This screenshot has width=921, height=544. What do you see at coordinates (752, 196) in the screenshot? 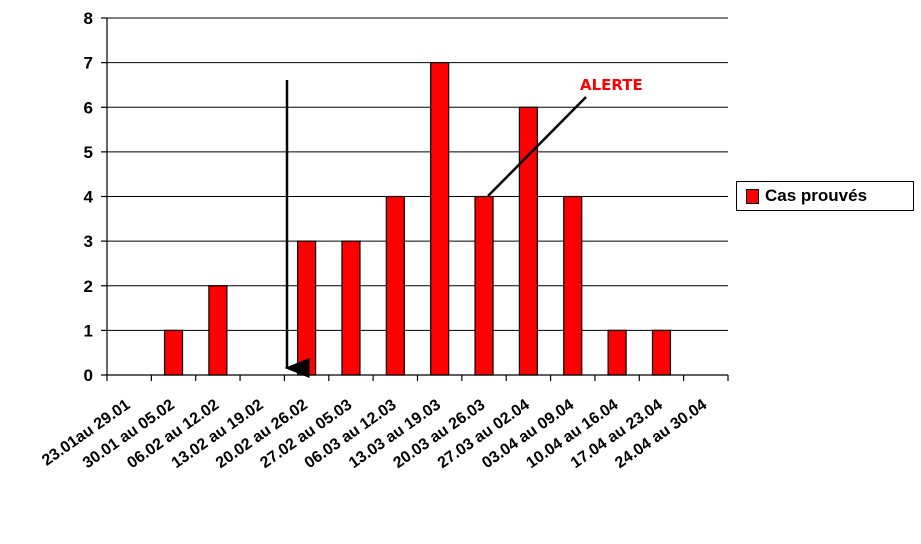
I see `legend-swatch` at bounding box center [752, 196].